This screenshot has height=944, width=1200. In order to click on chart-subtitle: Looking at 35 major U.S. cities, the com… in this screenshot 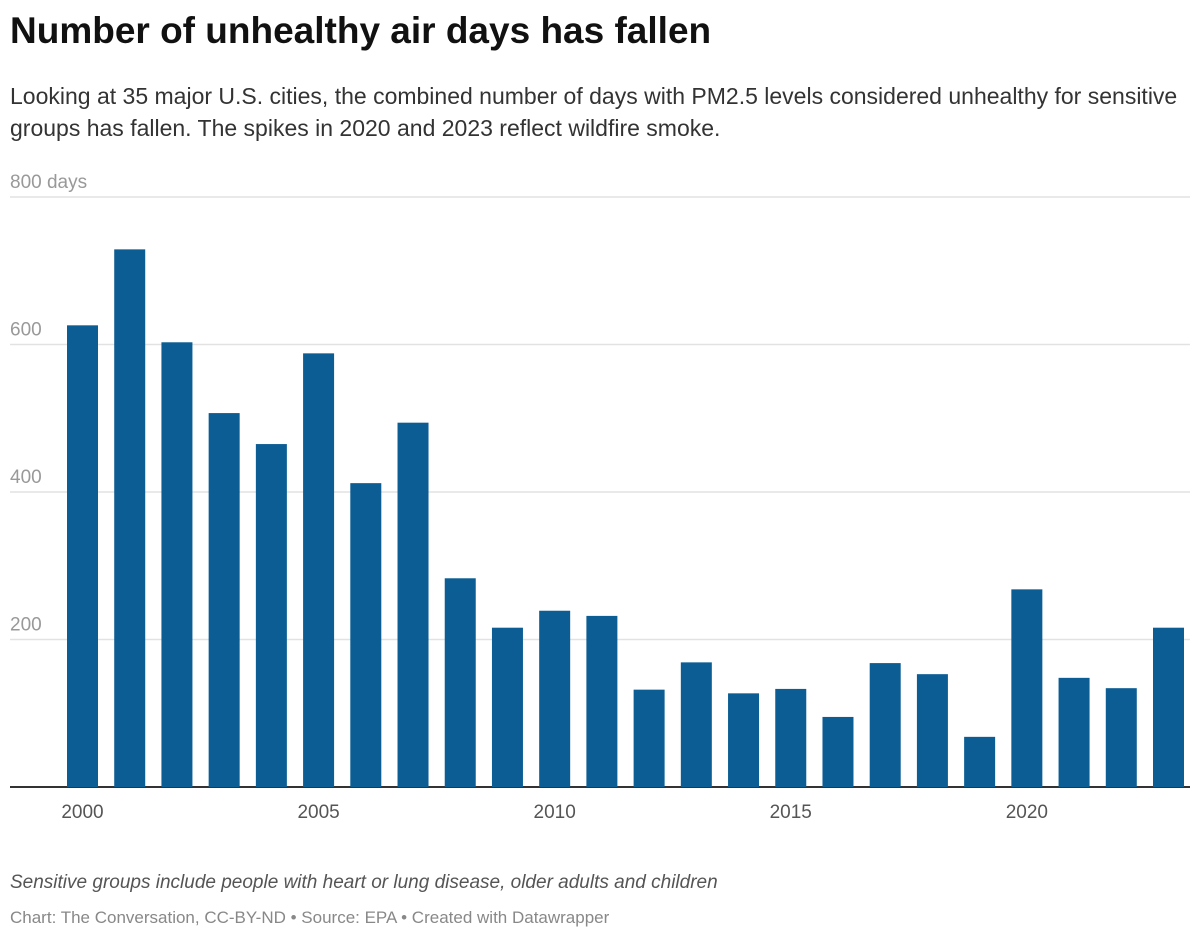, I will do `click(594, 112)`.